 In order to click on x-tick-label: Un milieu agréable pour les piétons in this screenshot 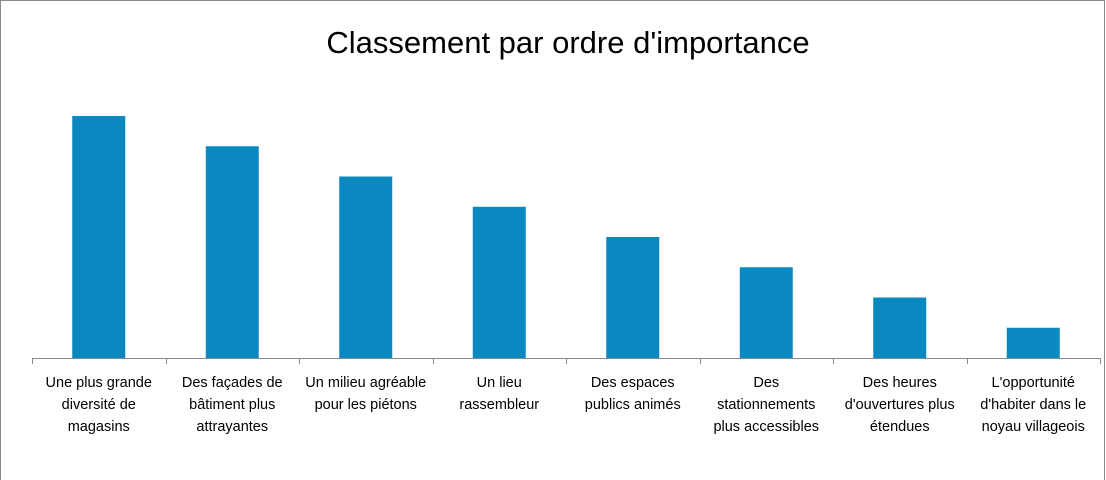, I will do `click(366, 394)`.